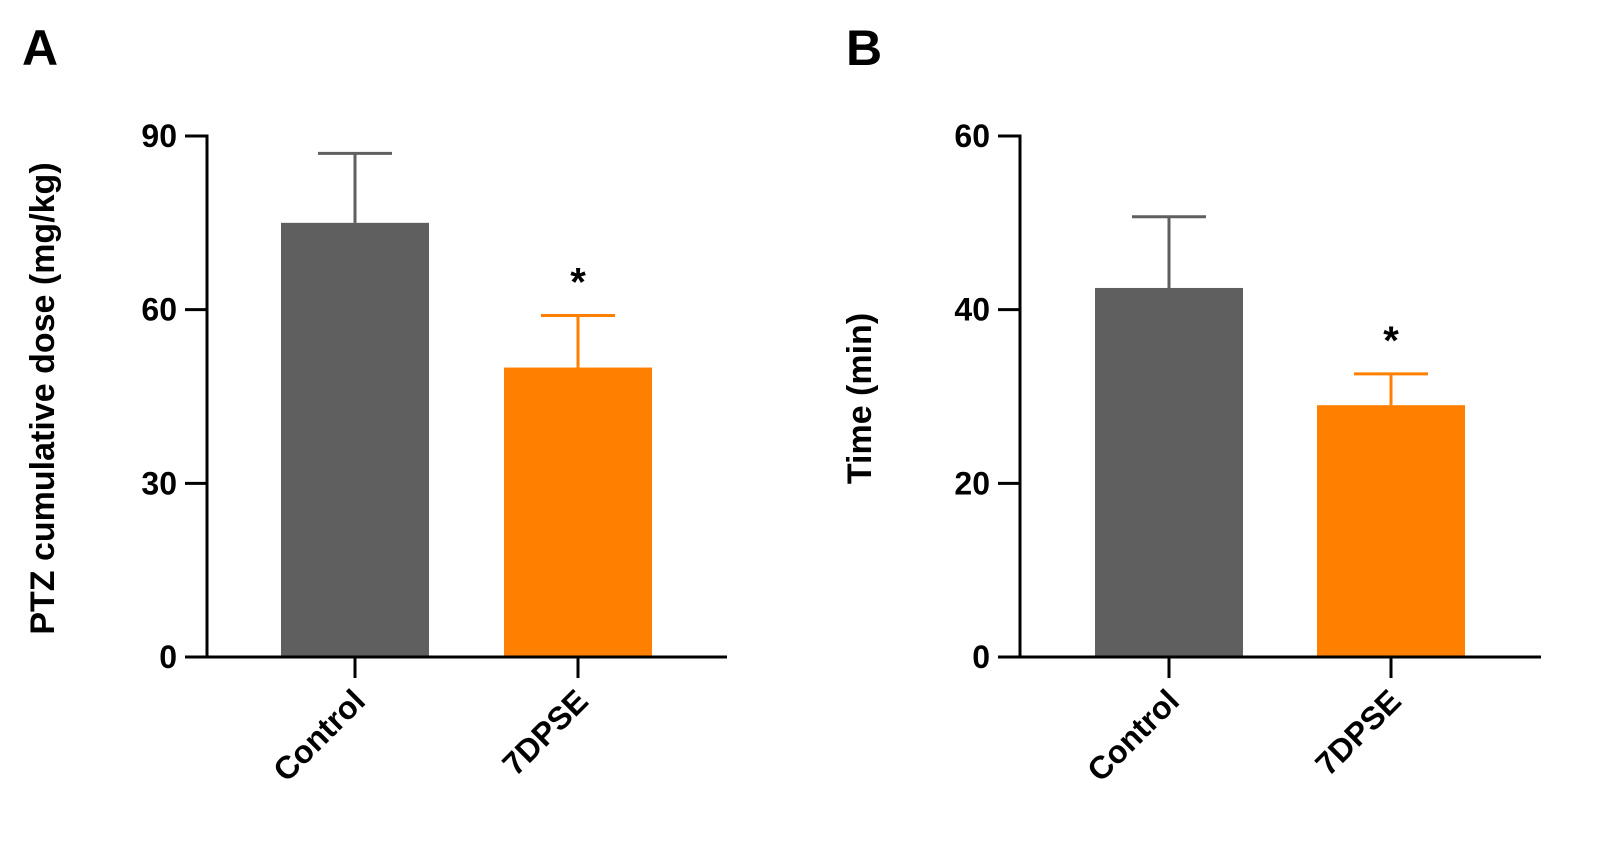  Describe the element at coordinates (159, 483) in the screenshot. I see `chart-a-y-tick-label-30: 30` at that location.